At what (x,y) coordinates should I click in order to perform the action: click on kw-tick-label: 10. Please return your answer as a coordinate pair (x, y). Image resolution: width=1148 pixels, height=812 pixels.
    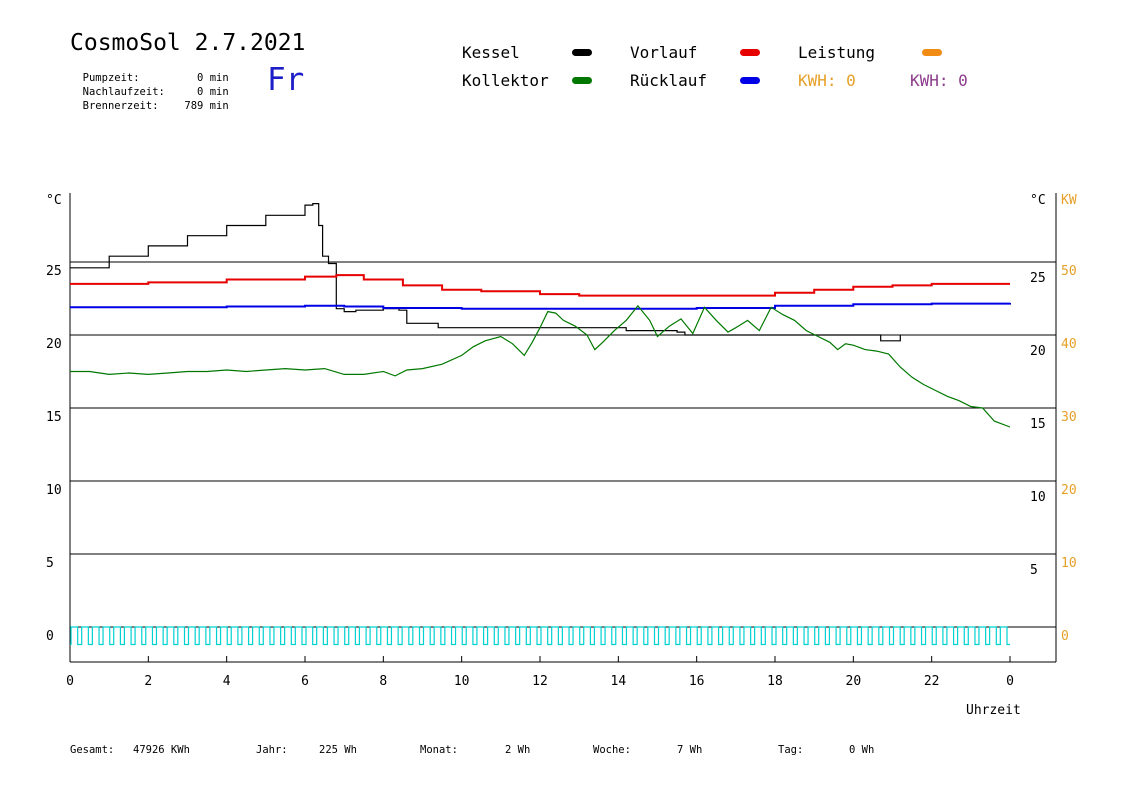
    Looking at the image, I should click on (1069, 563).